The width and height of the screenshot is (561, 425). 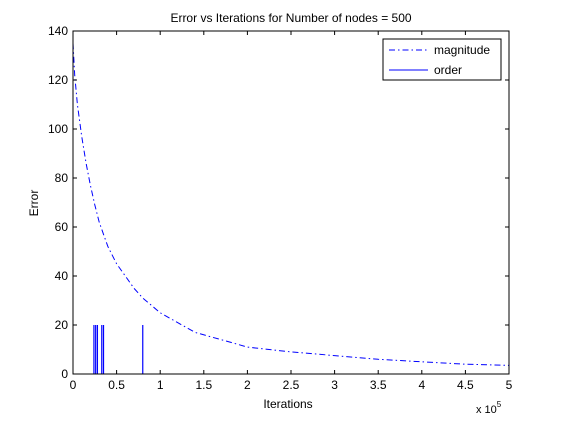 I want to click on x-tick-label: 1, so click(x=160, y=385).